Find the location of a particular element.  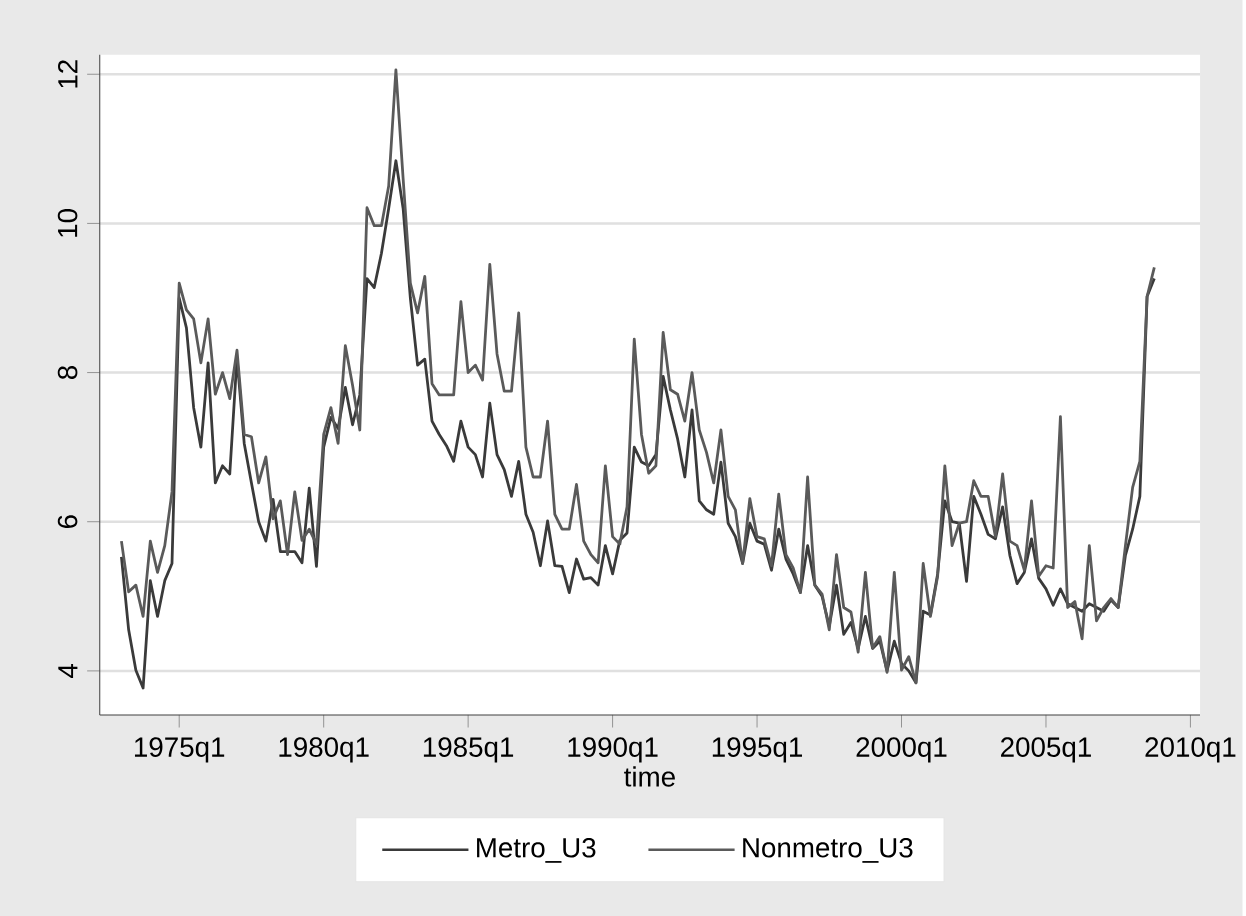

x-tick-label: 1985q1 is located at coordinates (468, 750).